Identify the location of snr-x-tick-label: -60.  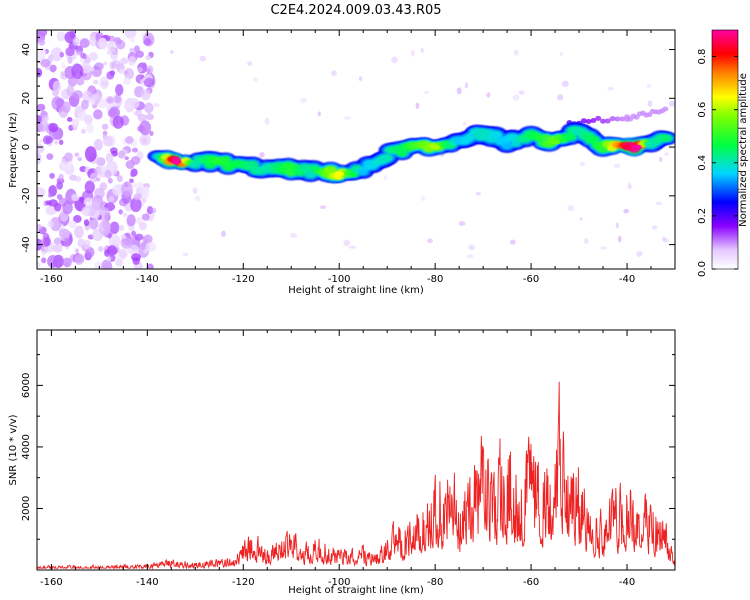
(531, 582).